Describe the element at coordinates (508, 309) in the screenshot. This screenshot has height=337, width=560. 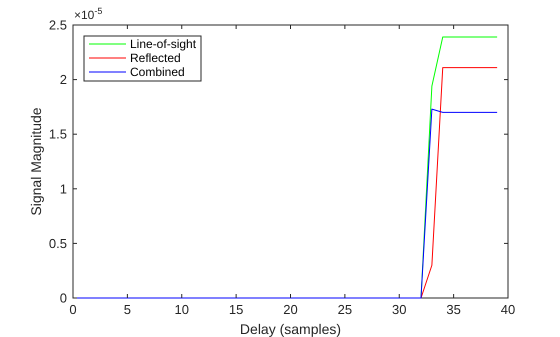
I see `x-tick-label: 40` at that location.